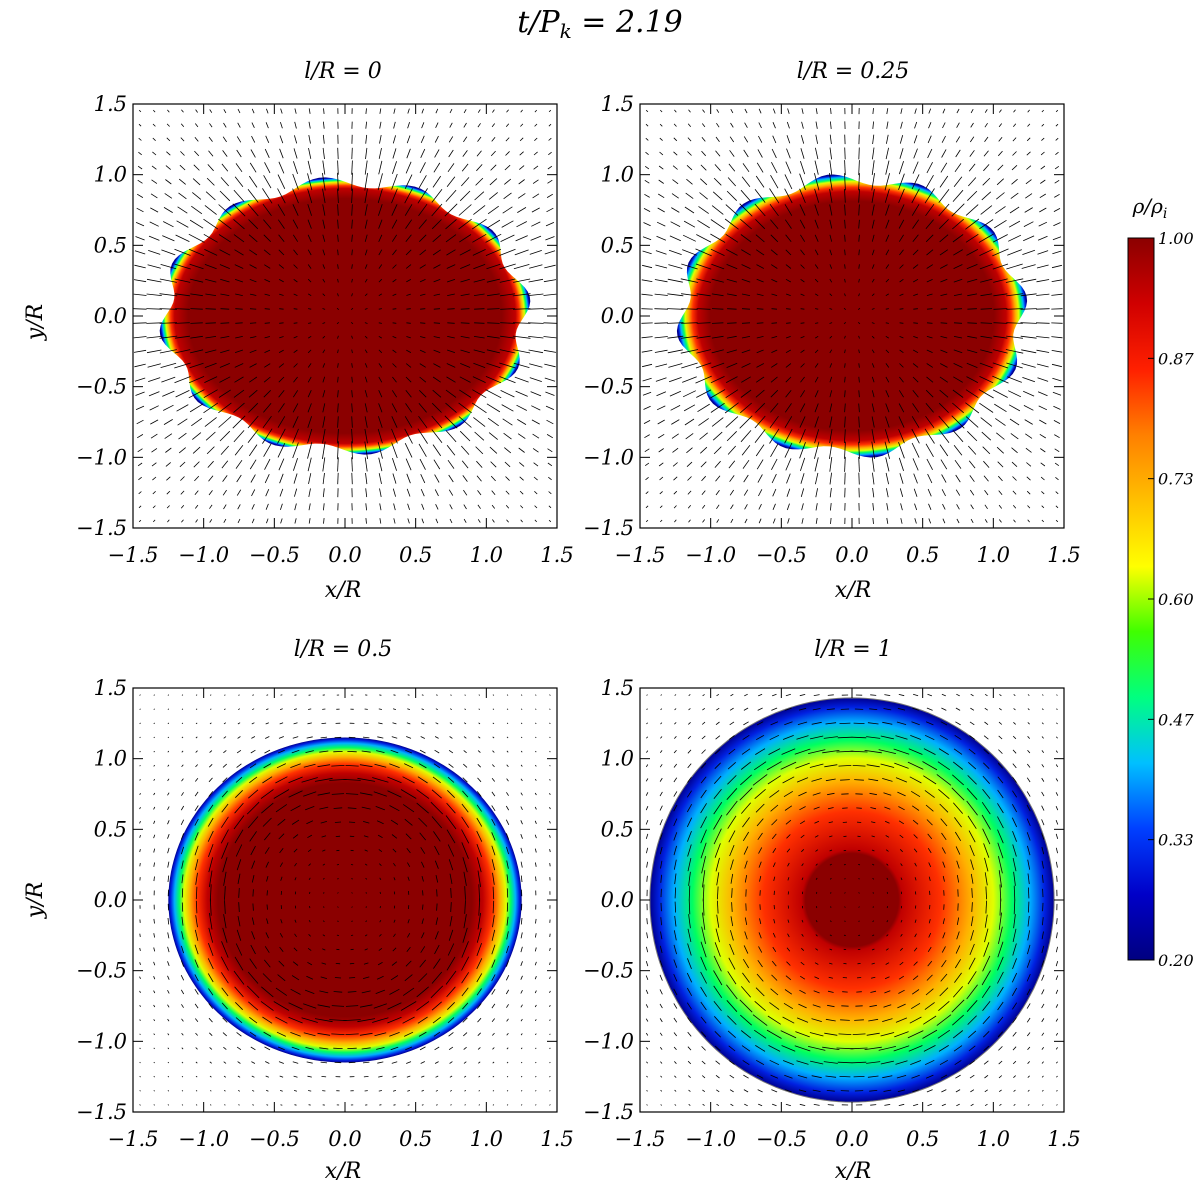  What do you see at coordinates (343, 649) in the screenshot?
I see `panel-title: l/R = 0.5` at bounding box center [343, 649].